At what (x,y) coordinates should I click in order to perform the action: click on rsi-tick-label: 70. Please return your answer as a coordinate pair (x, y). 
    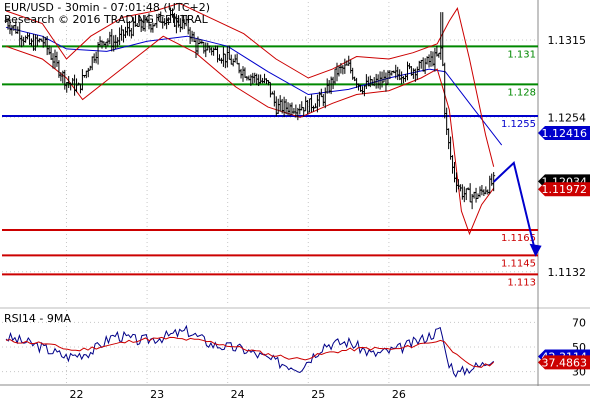
    Looking at the image, I should click on (579, 322).